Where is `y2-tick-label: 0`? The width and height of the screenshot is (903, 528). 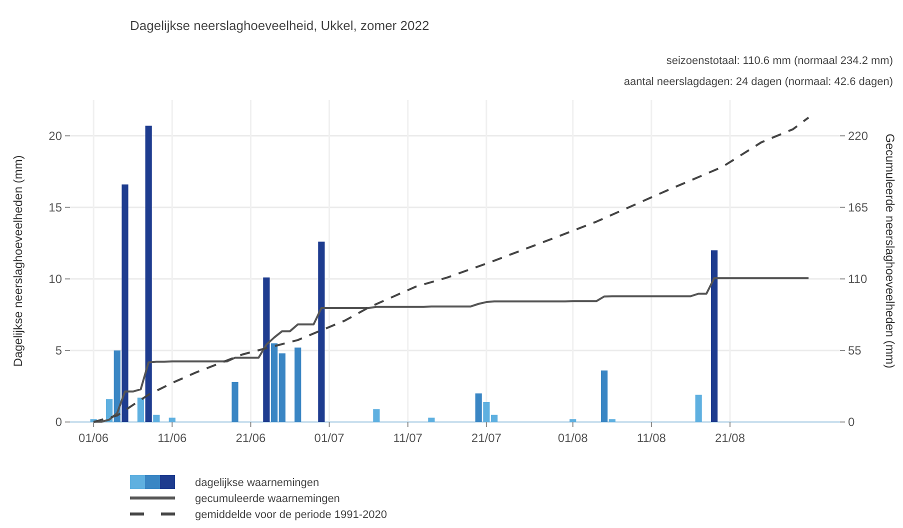
y2-tick-label: 0 is located at coordinates (851, 422).